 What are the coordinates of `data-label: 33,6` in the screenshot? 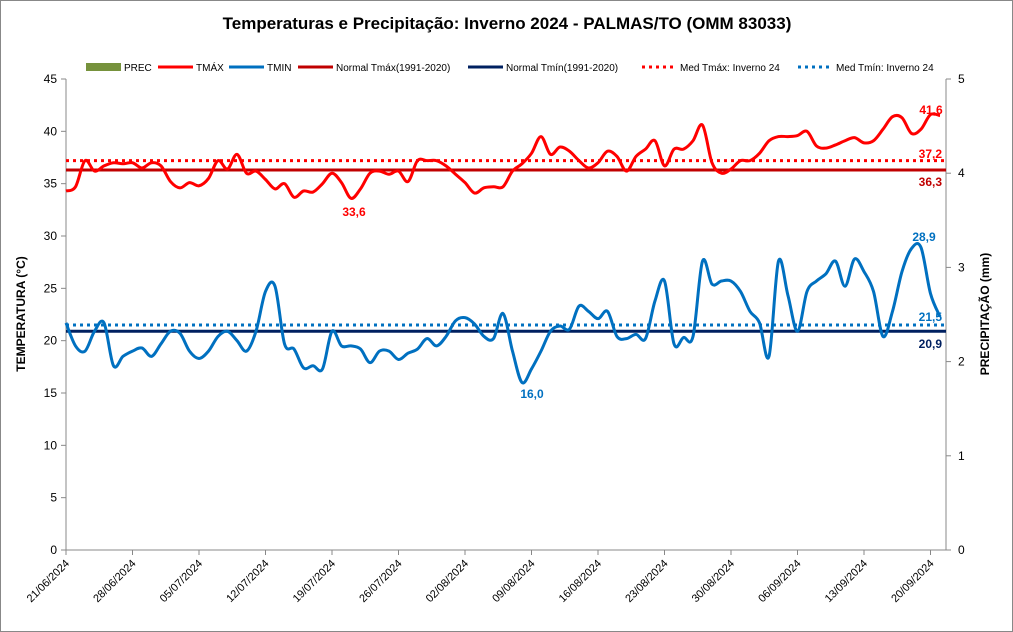 It's located at (354, 212).